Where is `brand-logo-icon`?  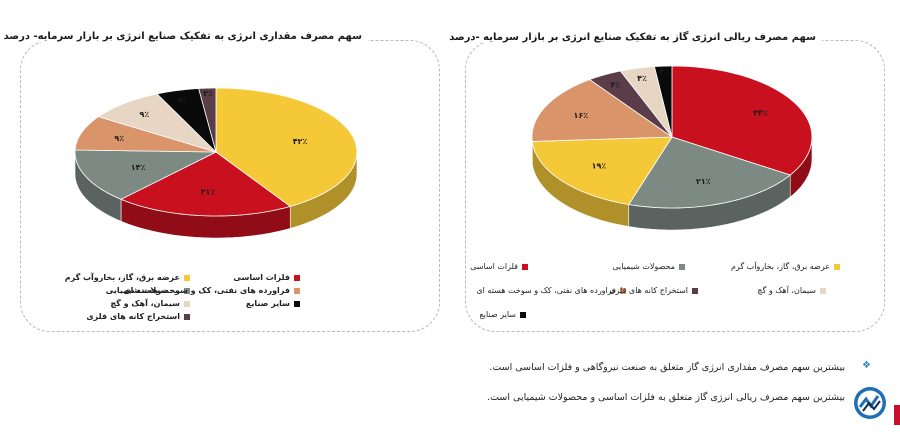
brand-logo-icon is located at coordinates (870, 403).